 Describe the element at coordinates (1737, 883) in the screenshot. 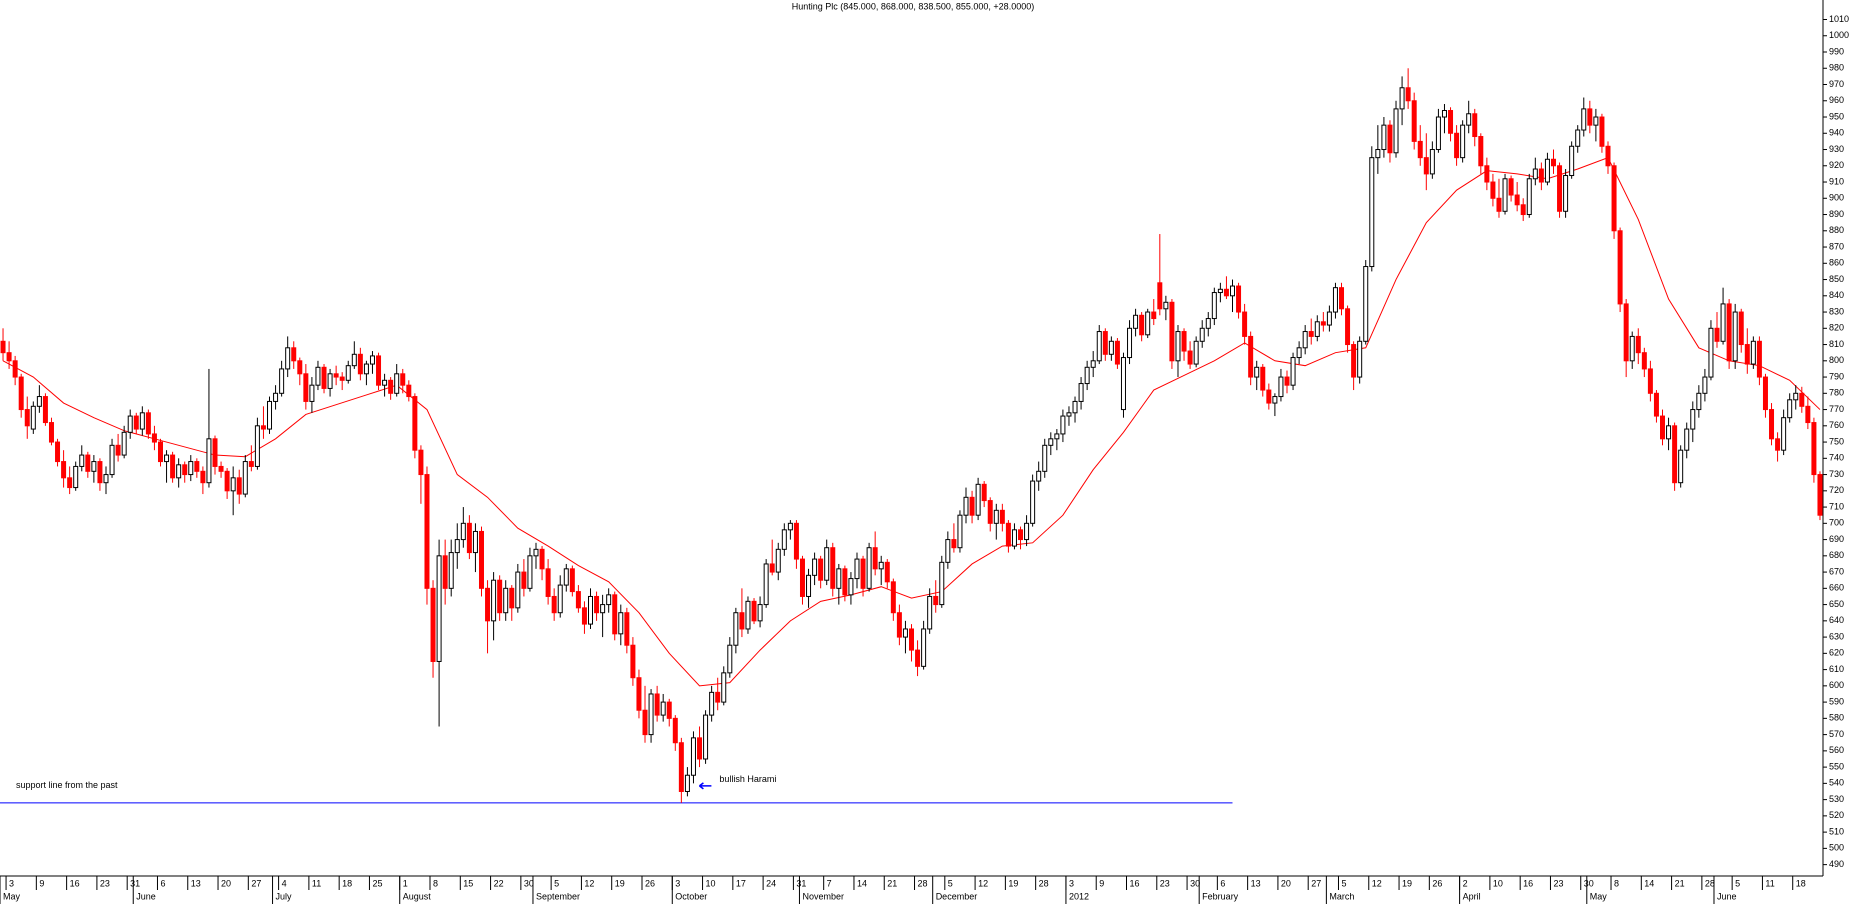

I see `x-tick-label: 5` at that location.